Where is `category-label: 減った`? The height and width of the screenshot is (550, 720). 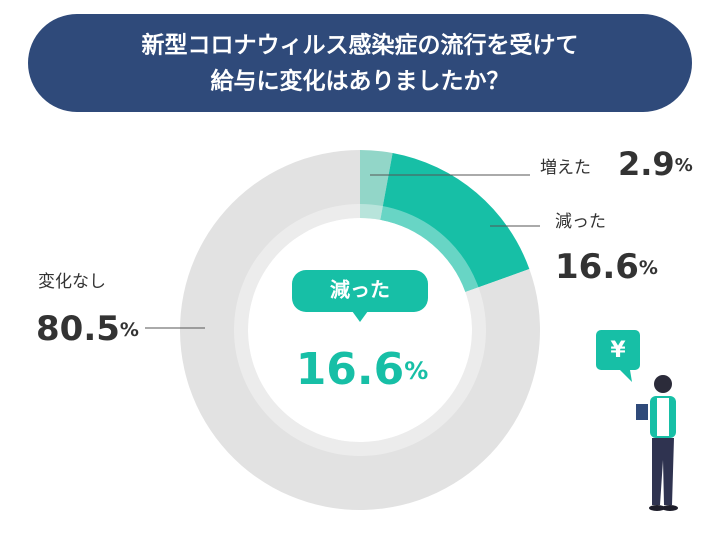 category-label: 減った is located at coordinates (580, 222).